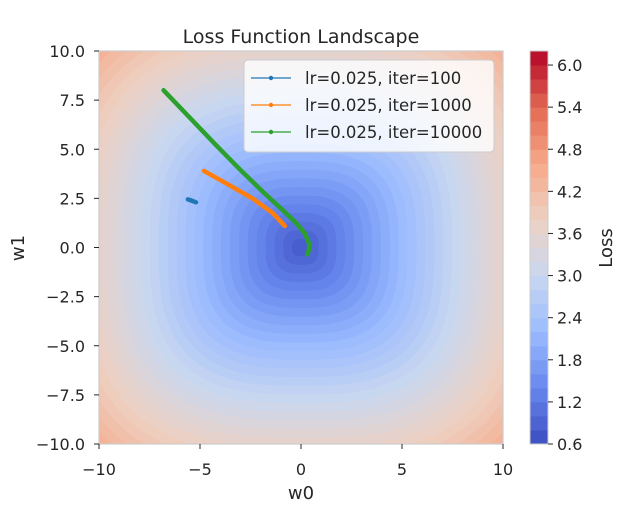 Image resolution: width=642 pixels, height=515 pixels. I want to click on y-tick-label: −10.0, so click(60, 444).